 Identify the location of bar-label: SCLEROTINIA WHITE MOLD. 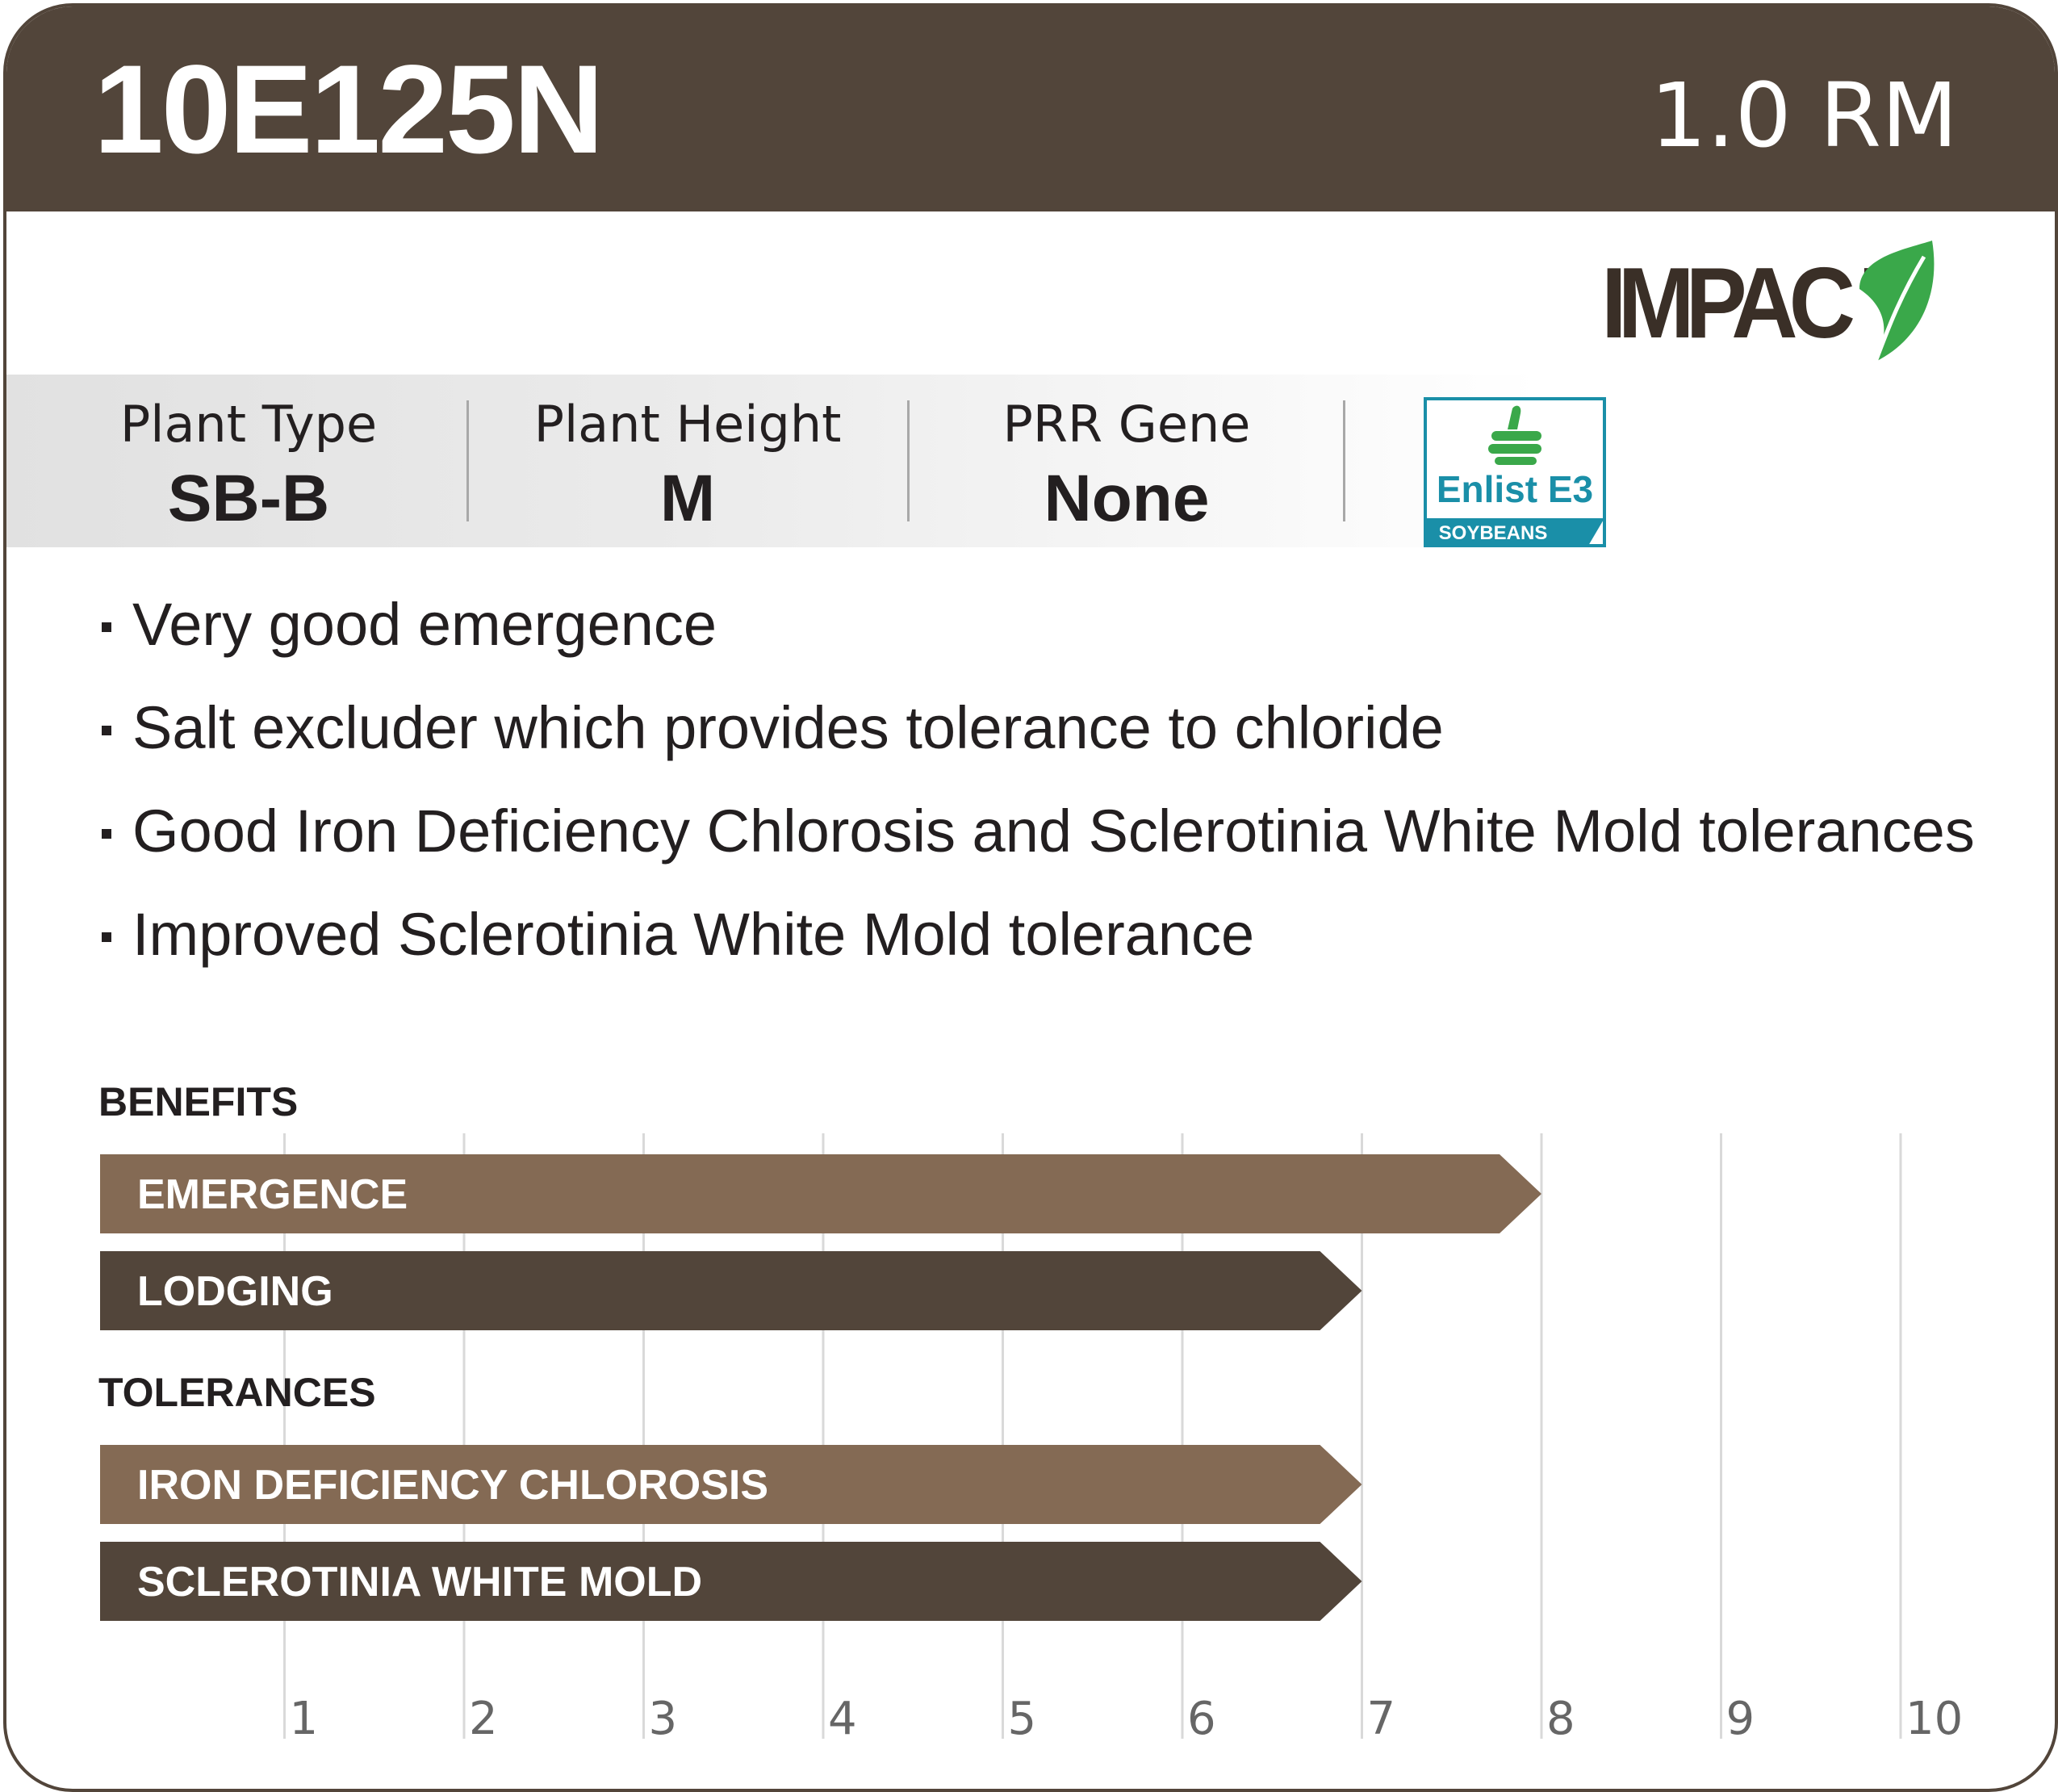
(419, 1582).